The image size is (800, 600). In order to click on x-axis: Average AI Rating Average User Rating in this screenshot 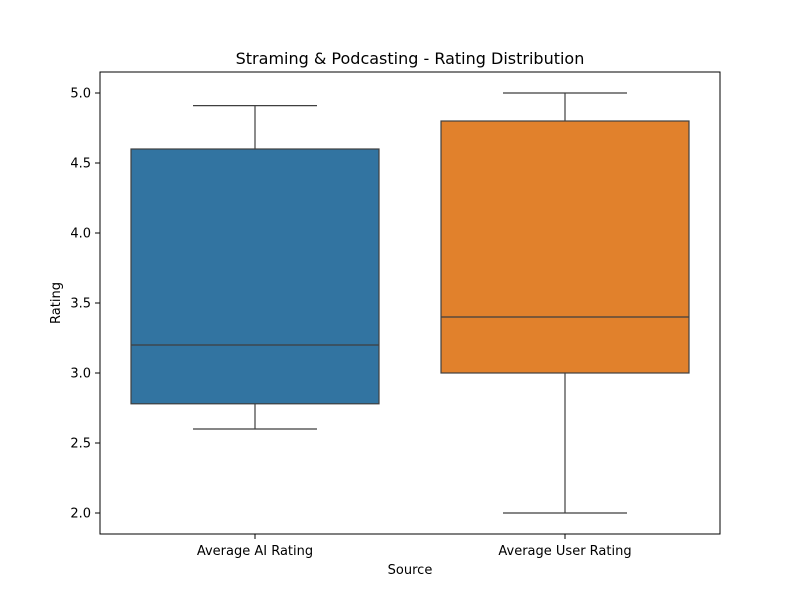, I will do `click(414, 546)`.